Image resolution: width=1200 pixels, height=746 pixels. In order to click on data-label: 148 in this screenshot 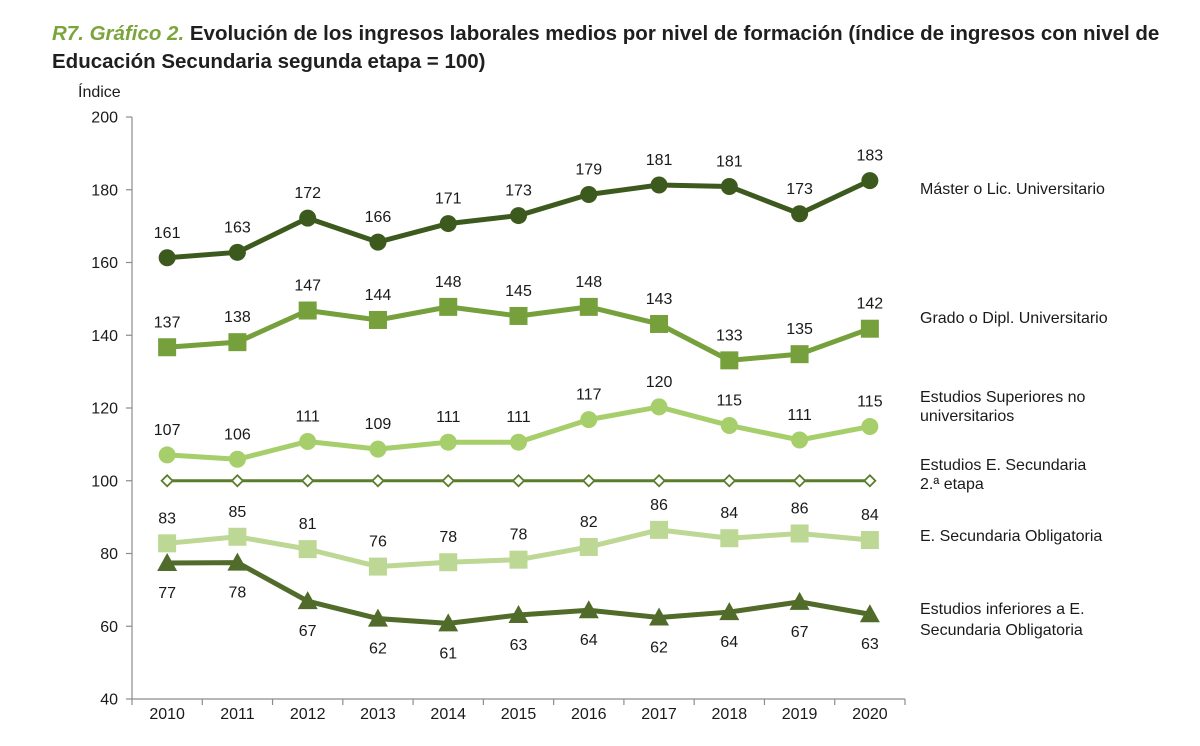, I will do `click(448, 282)`.